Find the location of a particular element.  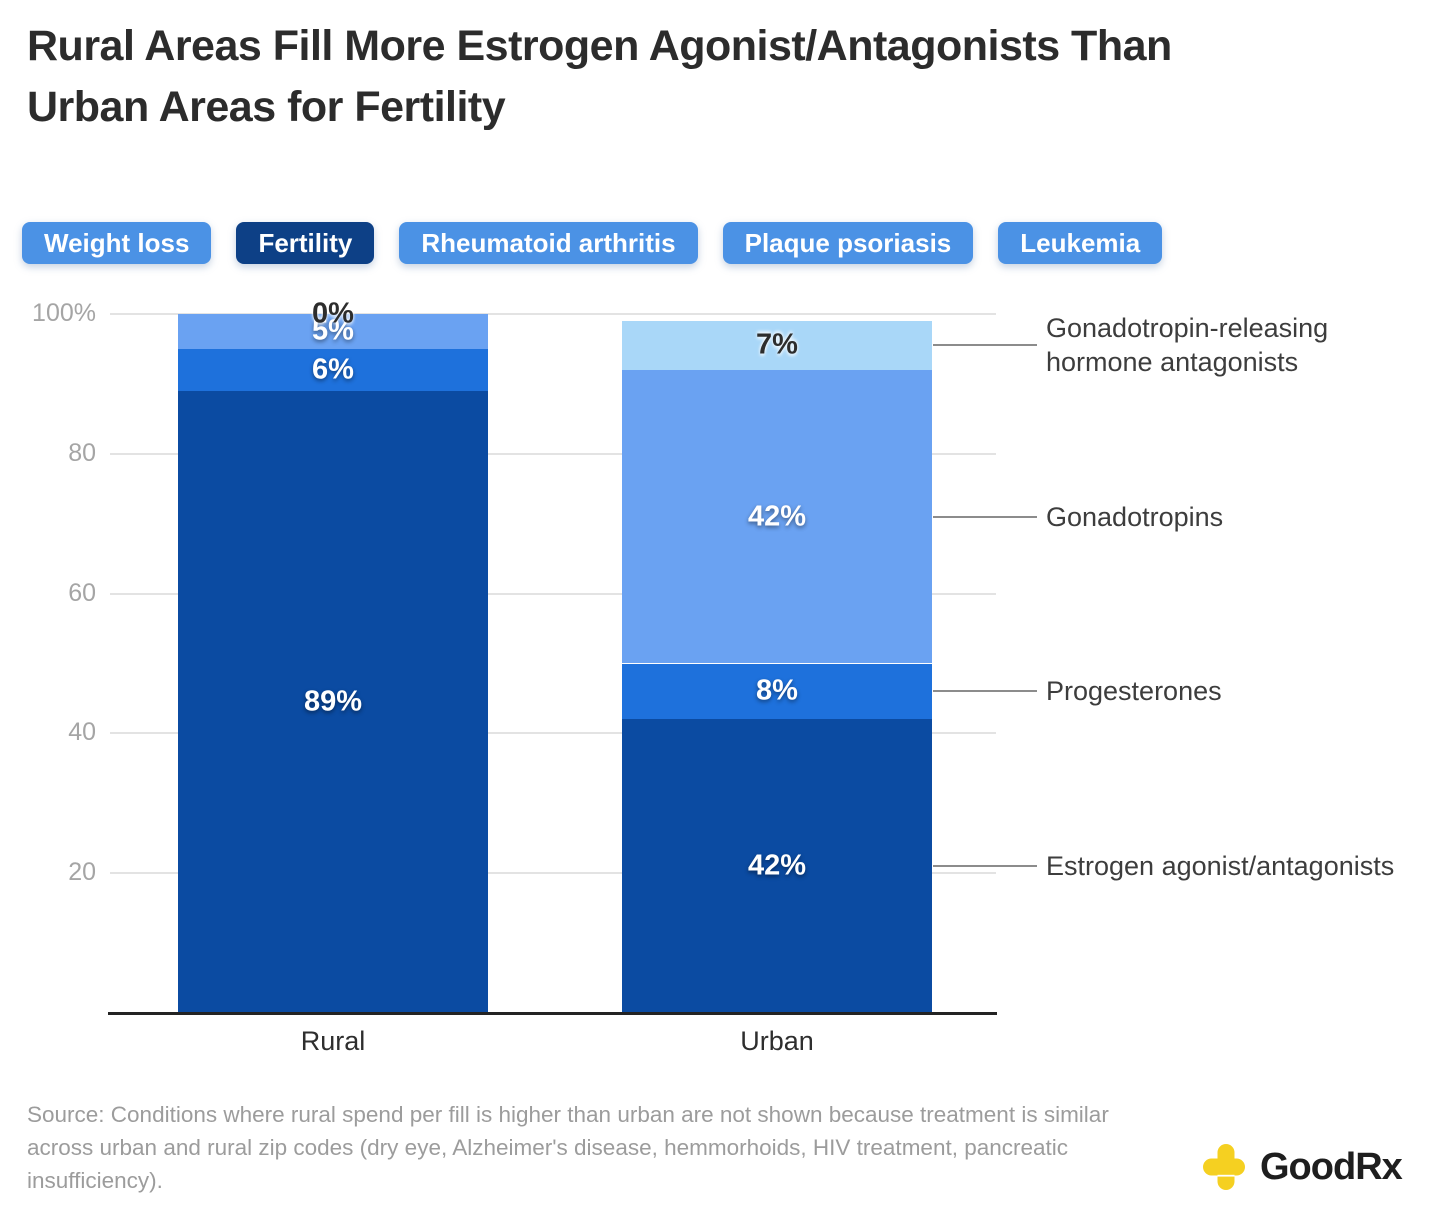

goodrx-cross-icon is located at coordinates (1224, 1167).